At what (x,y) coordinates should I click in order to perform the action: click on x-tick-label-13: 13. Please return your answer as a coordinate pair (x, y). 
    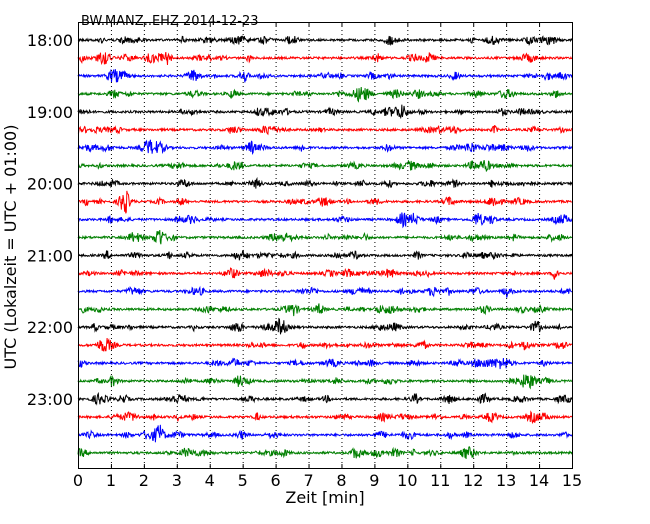
    Looking at the image, I should click on (506, 480).